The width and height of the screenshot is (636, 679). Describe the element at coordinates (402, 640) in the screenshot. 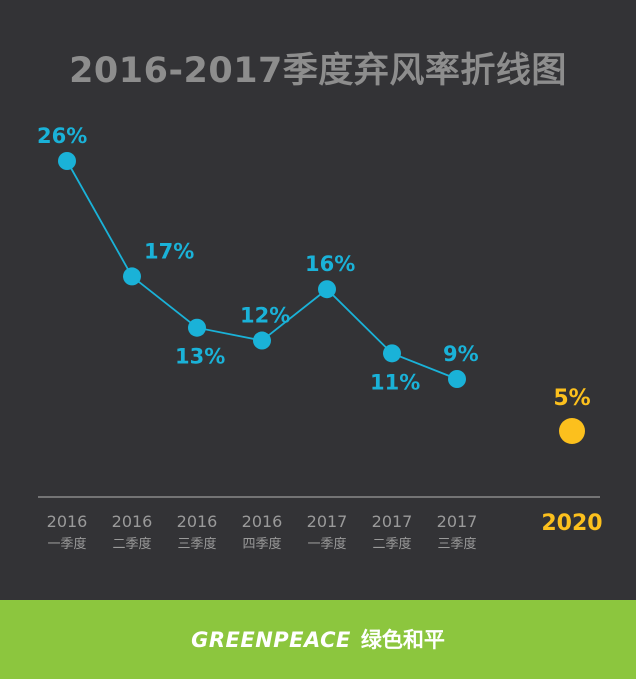

I see `brand-chinese-text: 绿色和平` at that location.